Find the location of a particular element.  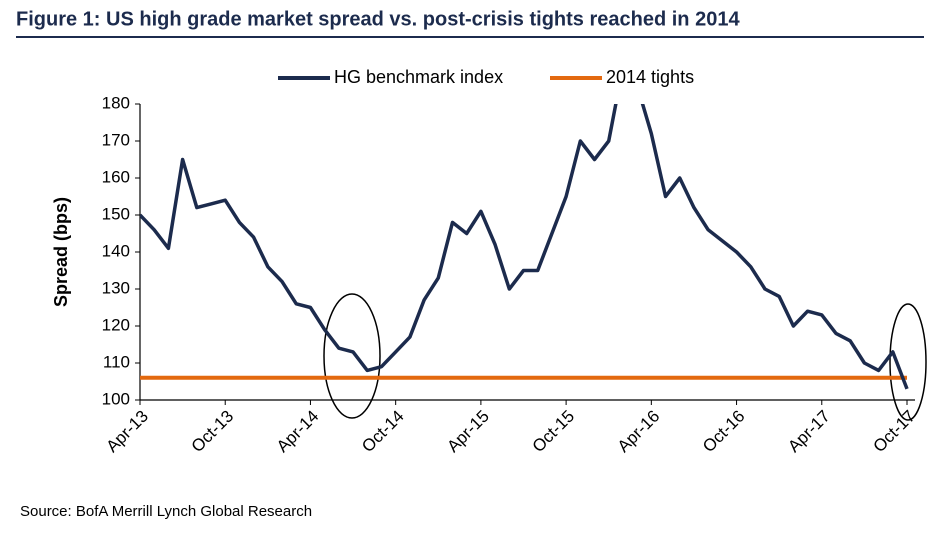

x-tick-label: Oct-14 is located at coordinates (383, 432).